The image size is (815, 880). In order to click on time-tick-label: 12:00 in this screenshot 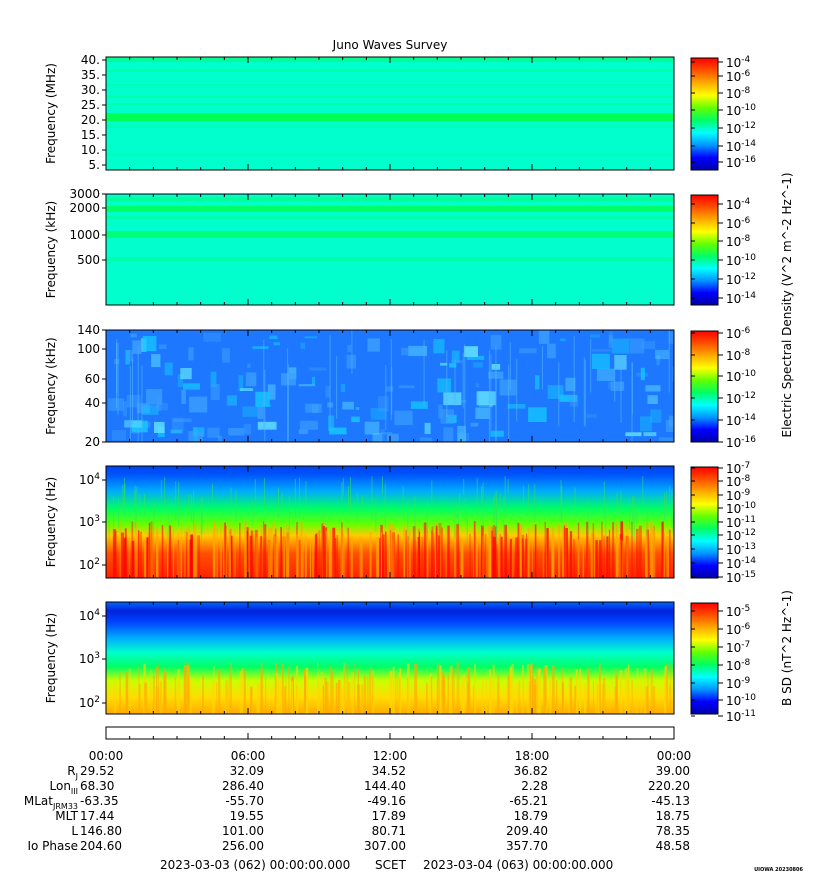, I will do `click(390, 756)`.